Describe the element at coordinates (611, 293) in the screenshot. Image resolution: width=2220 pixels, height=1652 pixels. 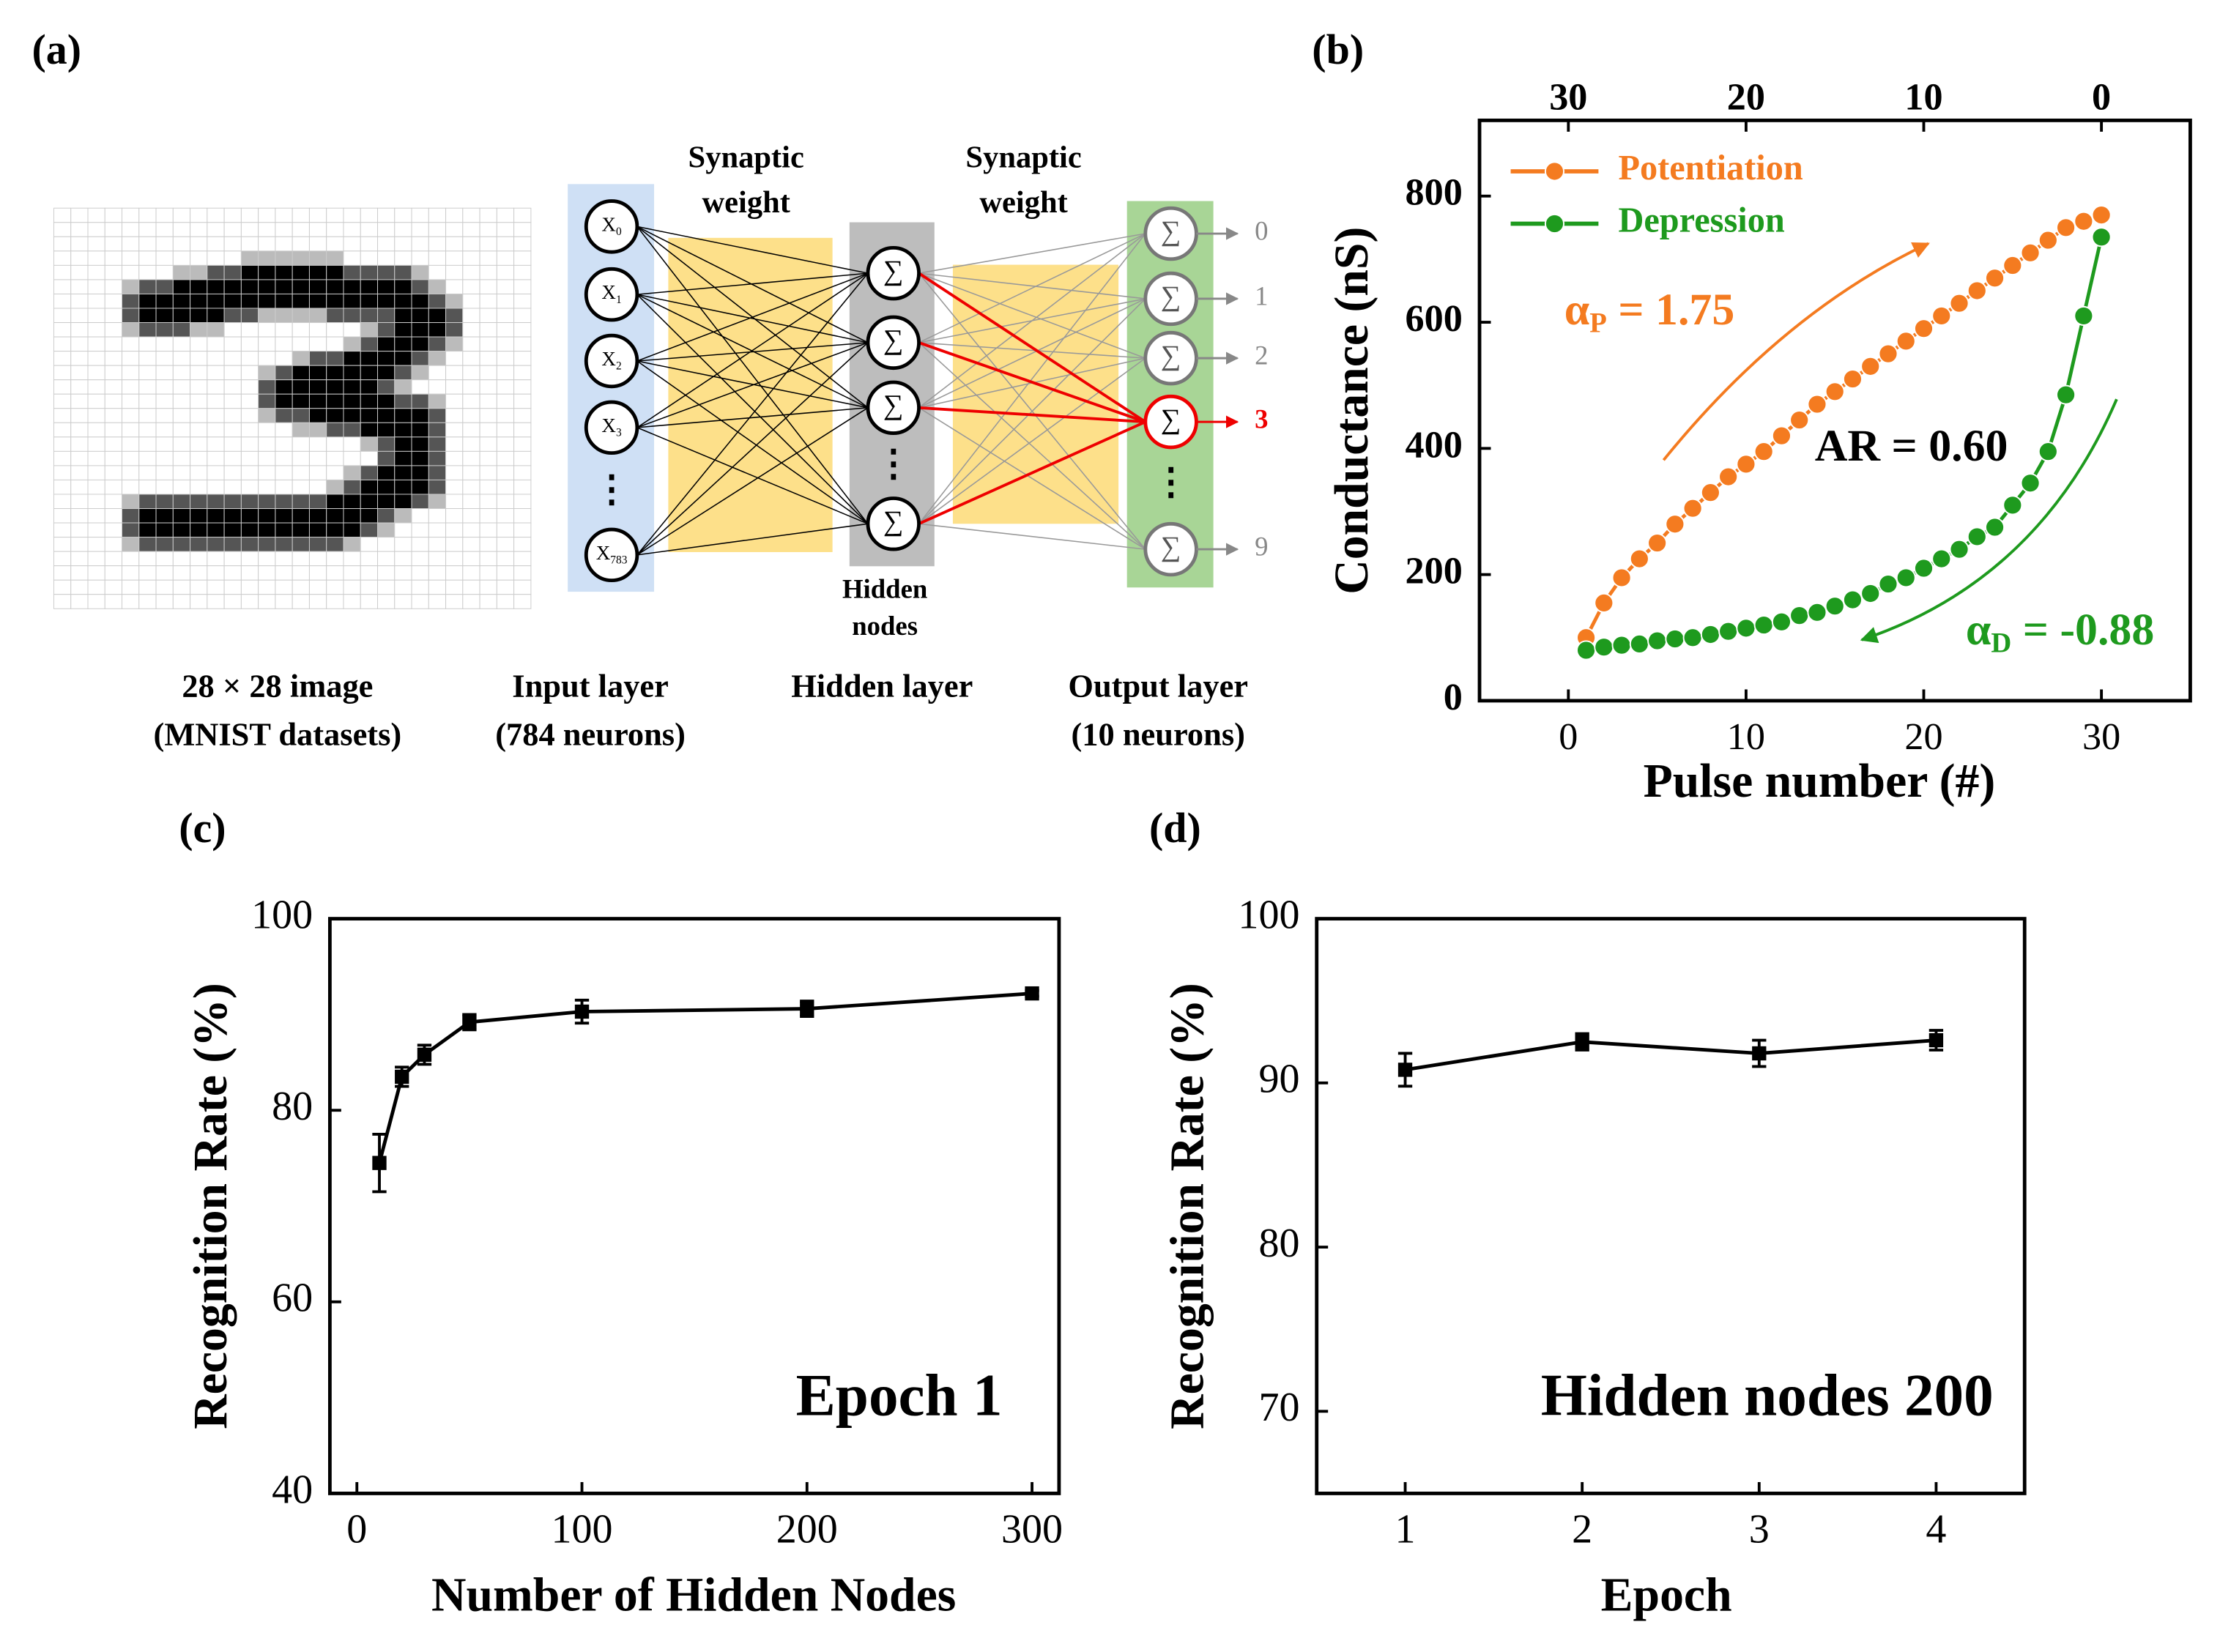
I see `input-node-label: X1` at that location.